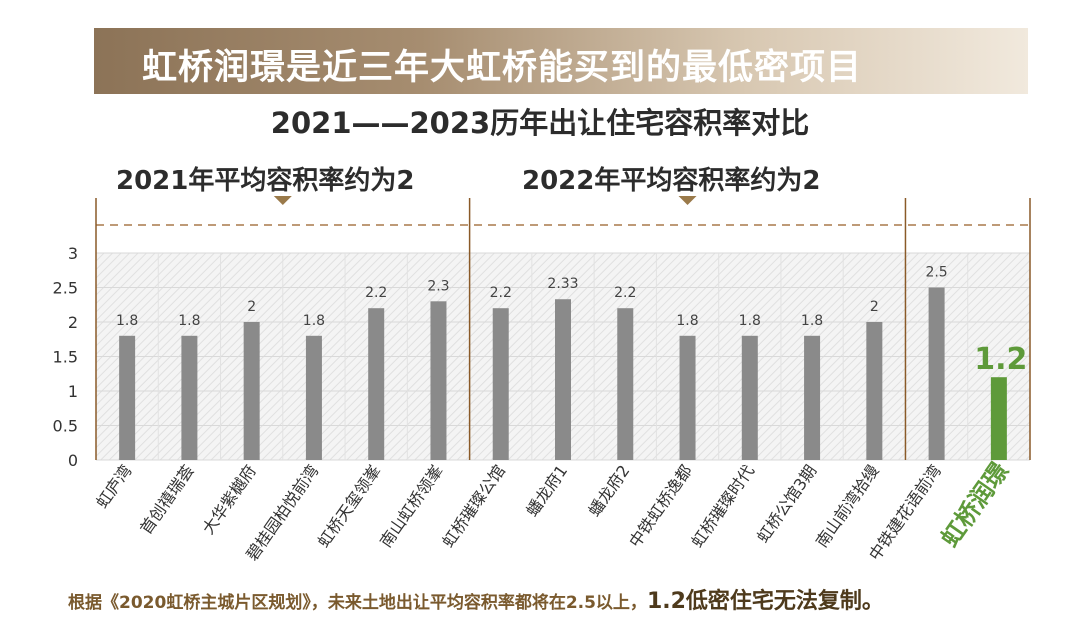 Image resolution: width=1080 pixels, height=638 pixels. I want to click on x-tick-label: 蟠龙府1, so click(546, 490).